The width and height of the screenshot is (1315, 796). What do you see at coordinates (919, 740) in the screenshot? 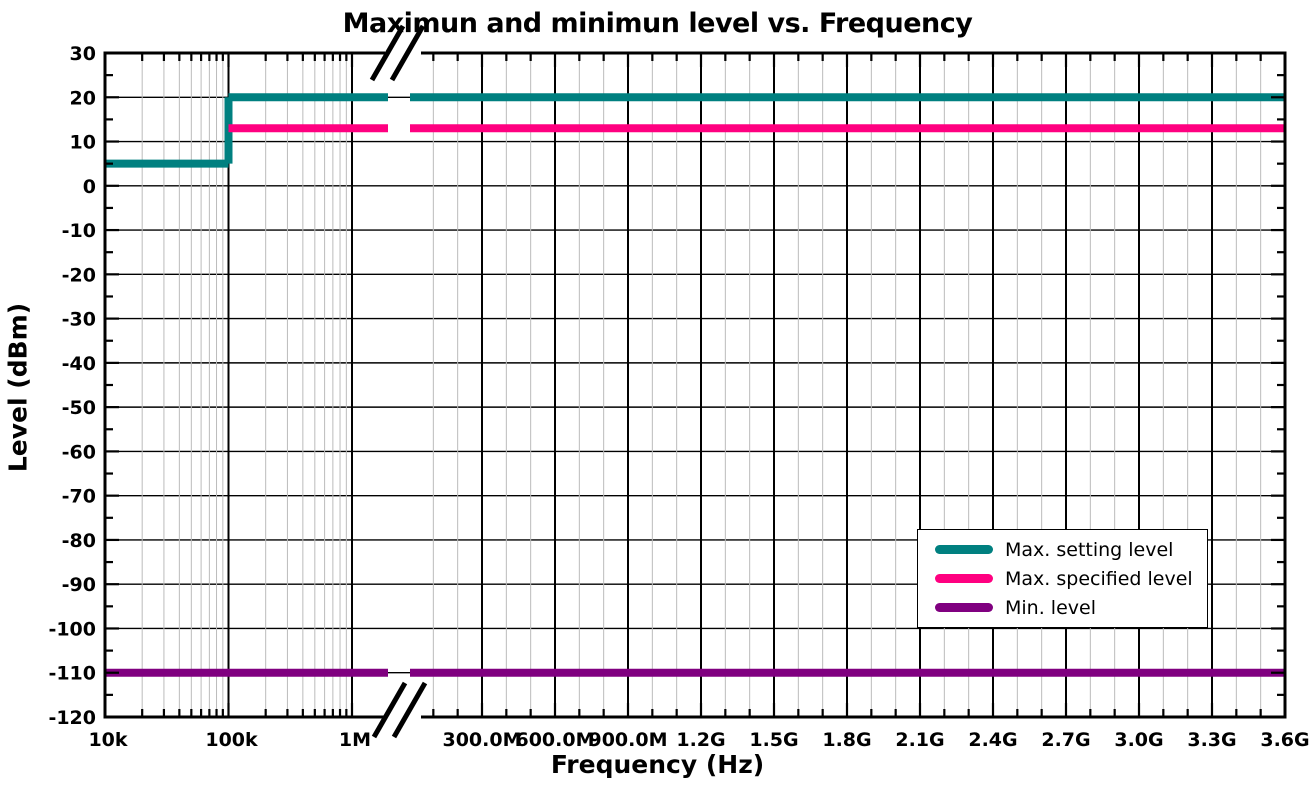
I see `x-tick-label: 2.1G` at bounding box center [919, 740].